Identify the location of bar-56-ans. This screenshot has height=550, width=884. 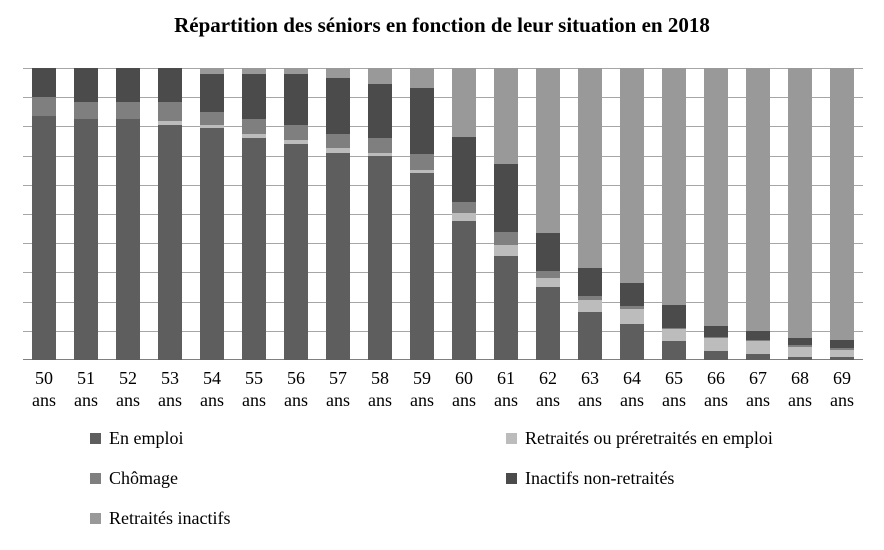
(296, 214).